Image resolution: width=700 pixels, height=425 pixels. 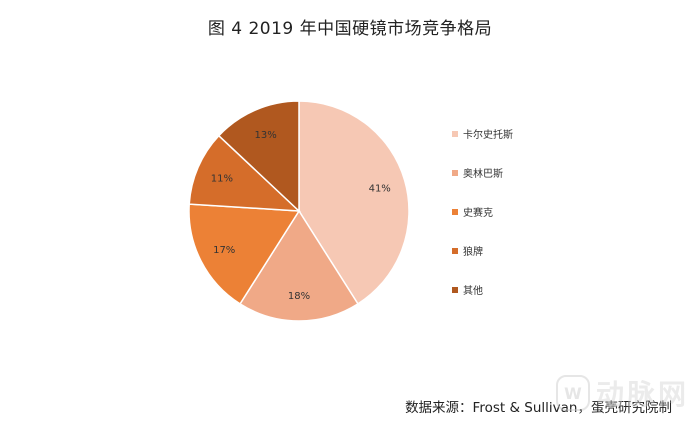 I want to click on watermark-logo-icon: W, so click(x=573, y=393).